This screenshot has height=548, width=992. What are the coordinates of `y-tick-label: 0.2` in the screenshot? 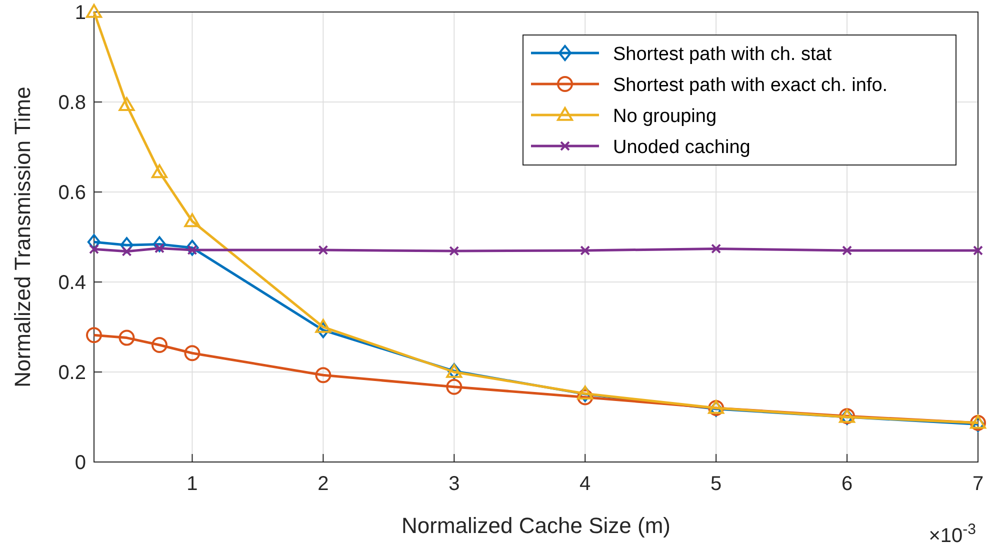 It's located at (72, 373).